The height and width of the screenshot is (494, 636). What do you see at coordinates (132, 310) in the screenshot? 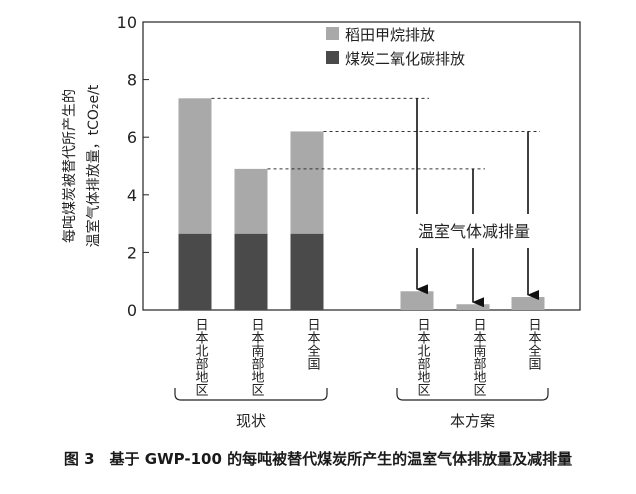
I see `y-tick-label: 0` at bounding box center [132, 310].